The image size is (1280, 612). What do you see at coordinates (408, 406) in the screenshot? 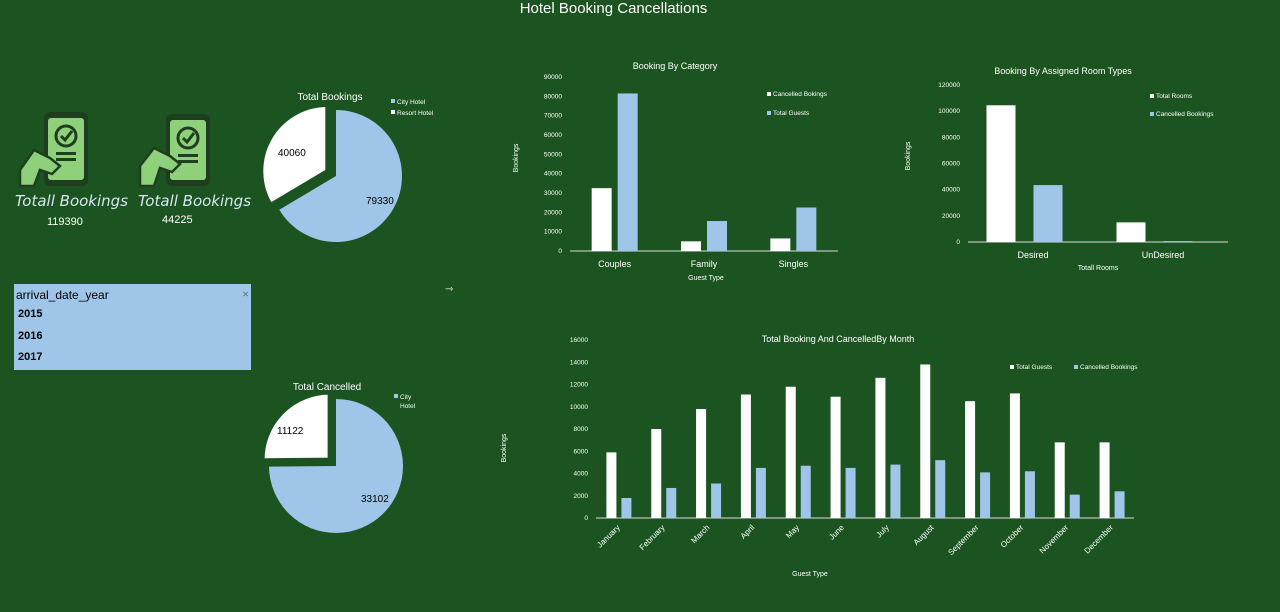
I see `legend-label: Hotel` at bounding box center [408, 406].